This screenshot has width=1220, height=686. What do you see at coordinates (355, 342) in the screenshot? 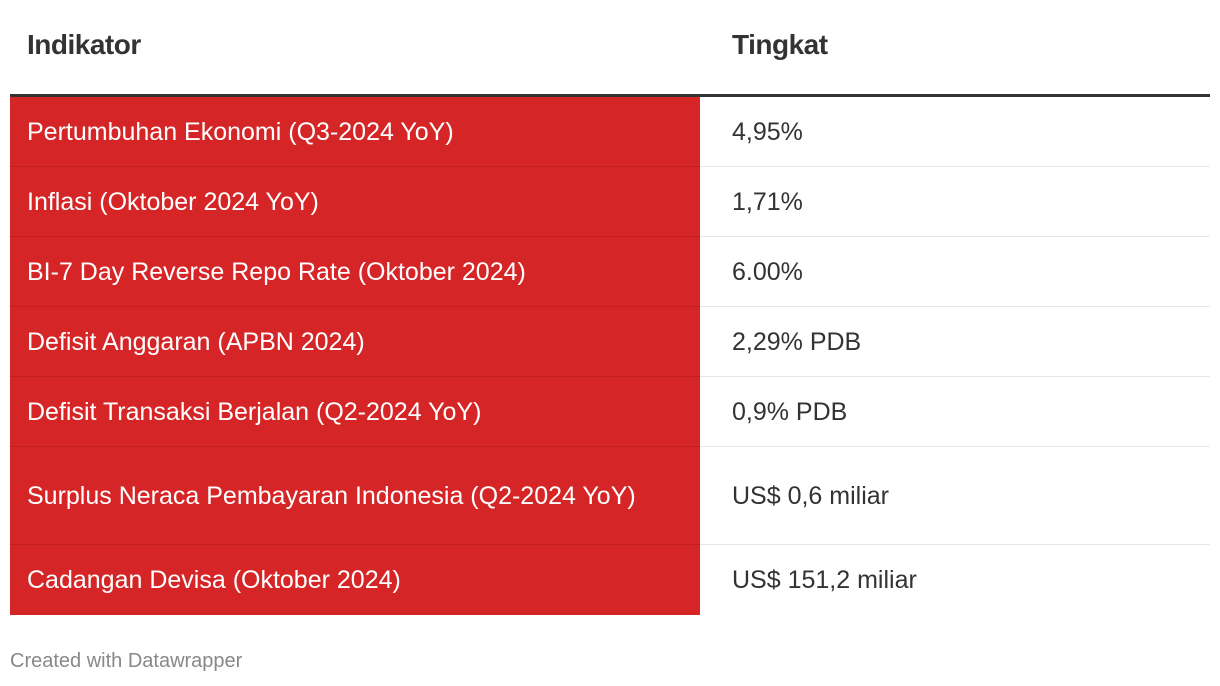
I see `indicator-cell: Defisit Anggaran (APBN 2024)` at bounding box center [355, 342].